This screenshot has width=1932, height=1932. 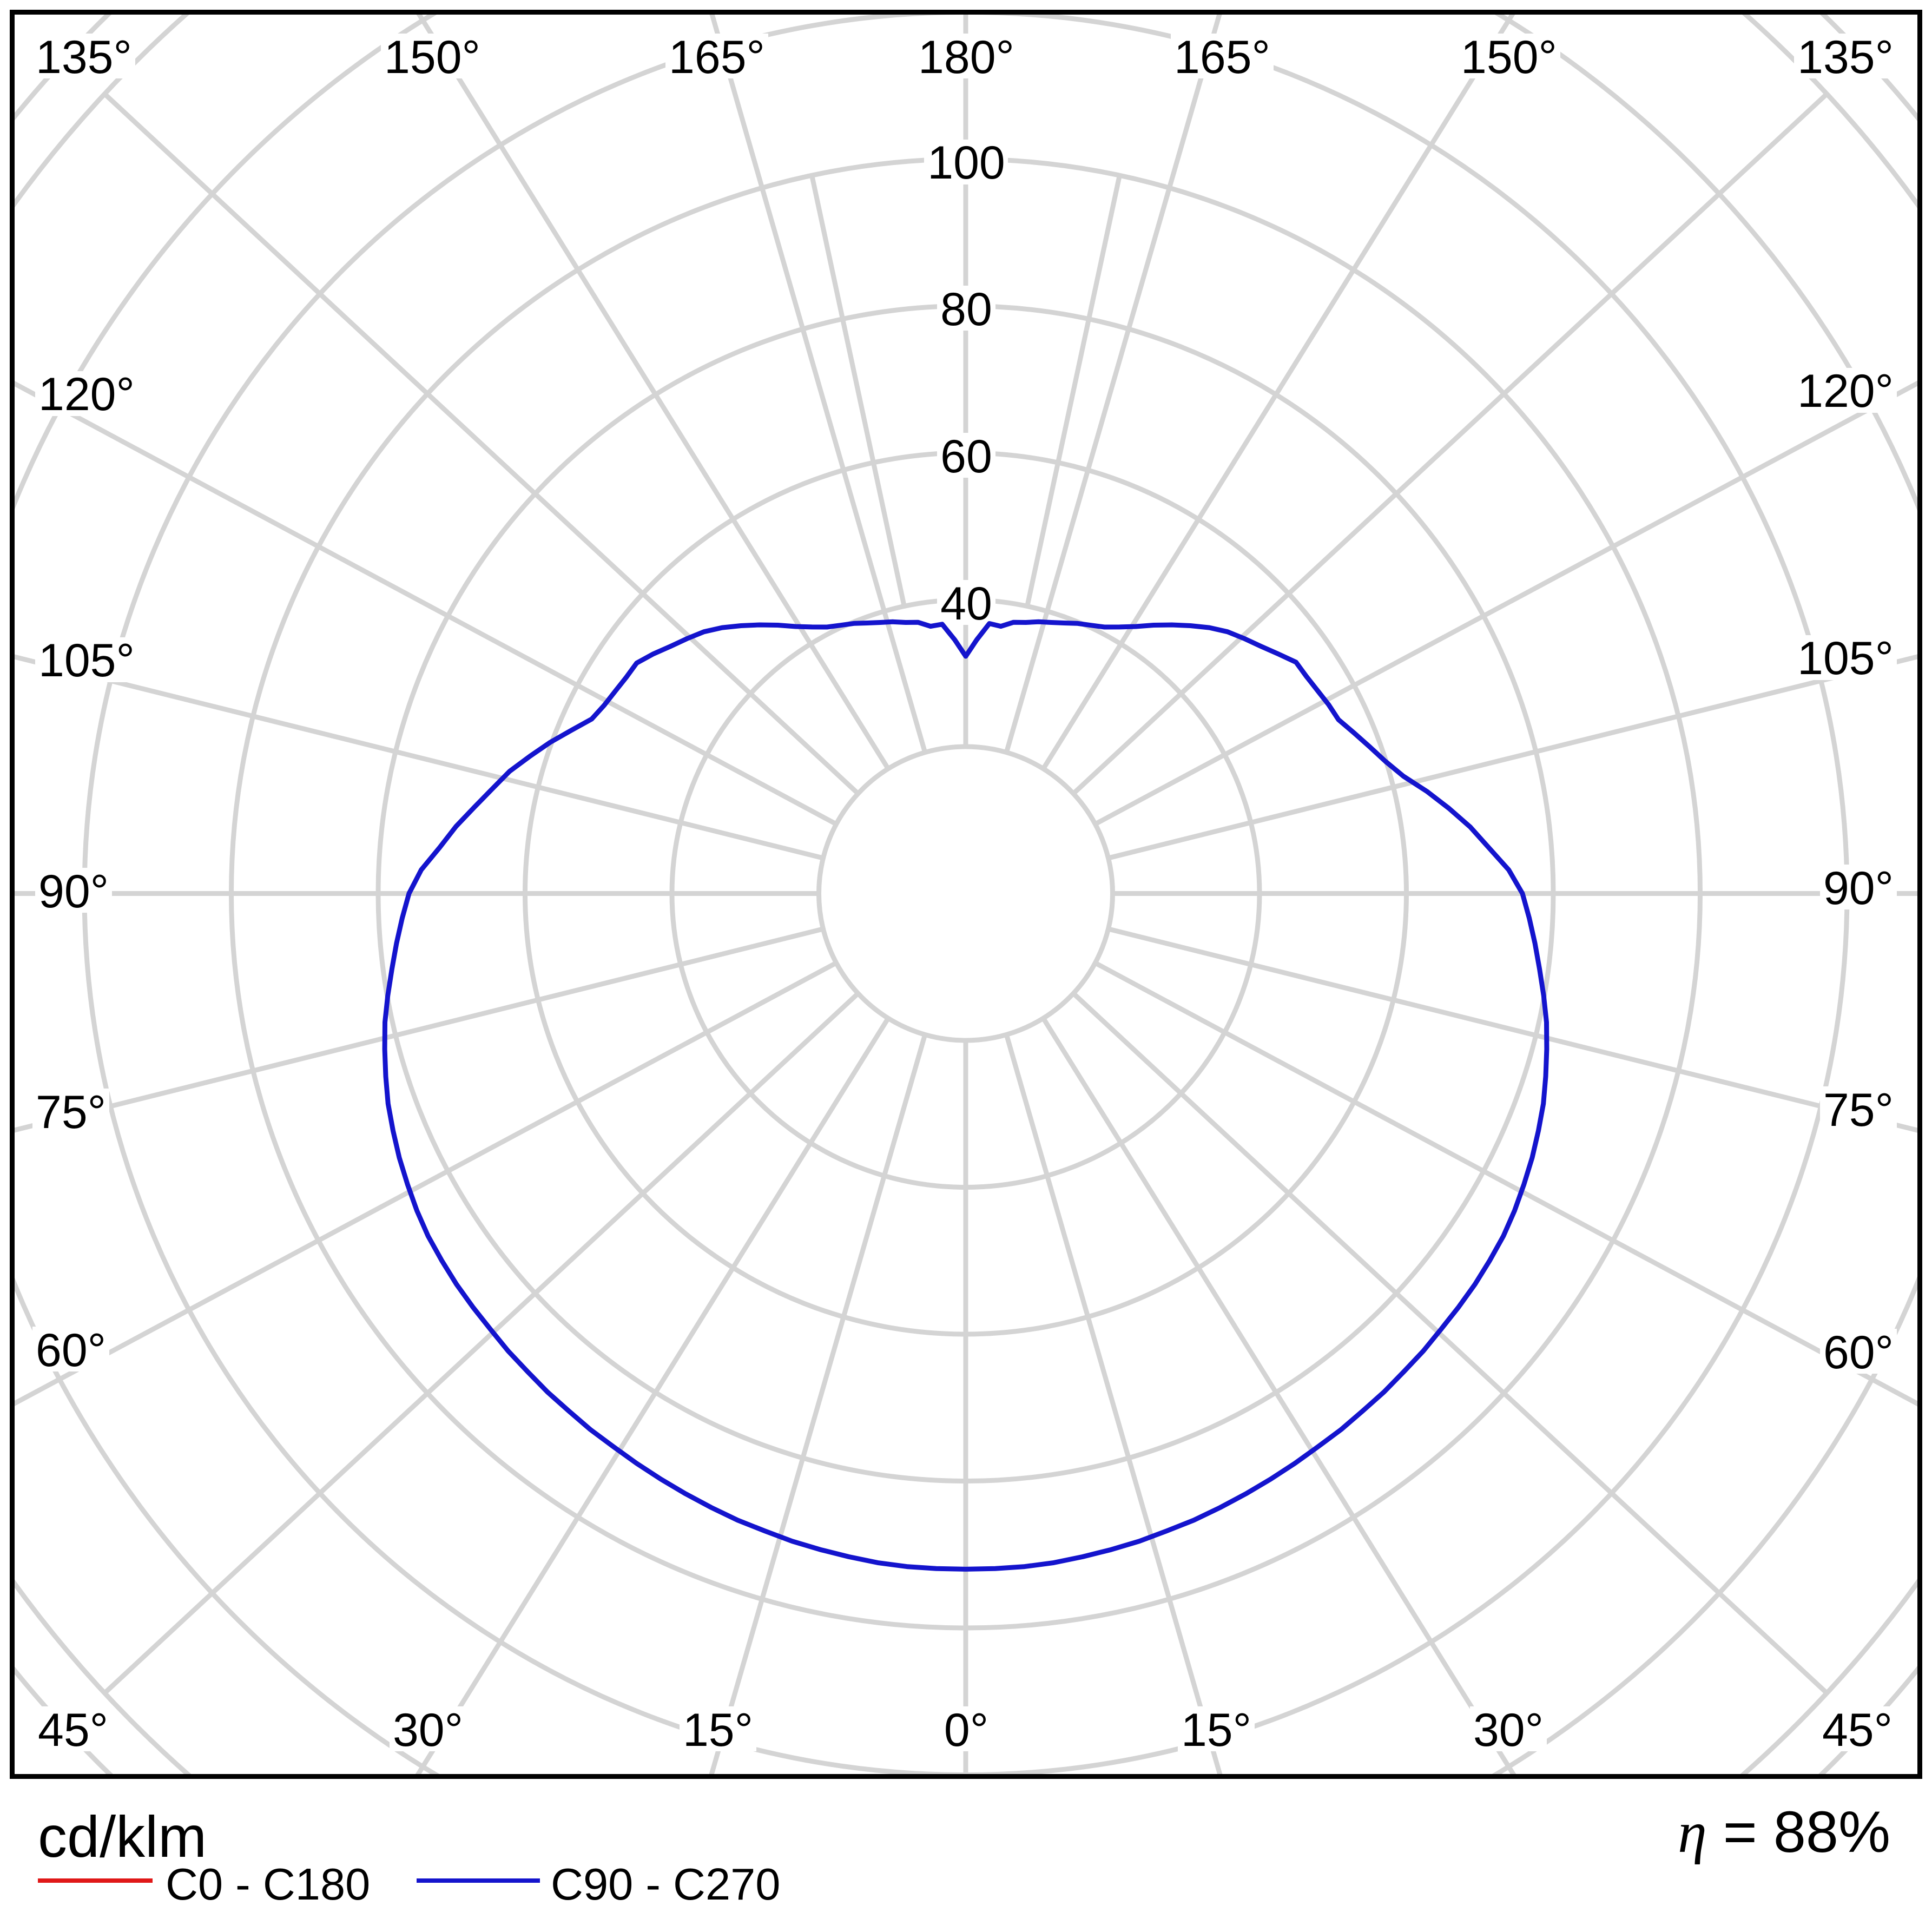 I want to click on svg-text: η = 88%, so click(x=1784, y=1832).